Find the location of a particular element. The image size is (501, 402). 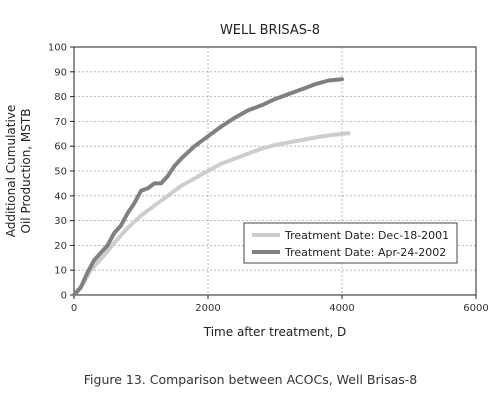

x-axis-title: Time after treatment, D is located at coordinates (274, 332).